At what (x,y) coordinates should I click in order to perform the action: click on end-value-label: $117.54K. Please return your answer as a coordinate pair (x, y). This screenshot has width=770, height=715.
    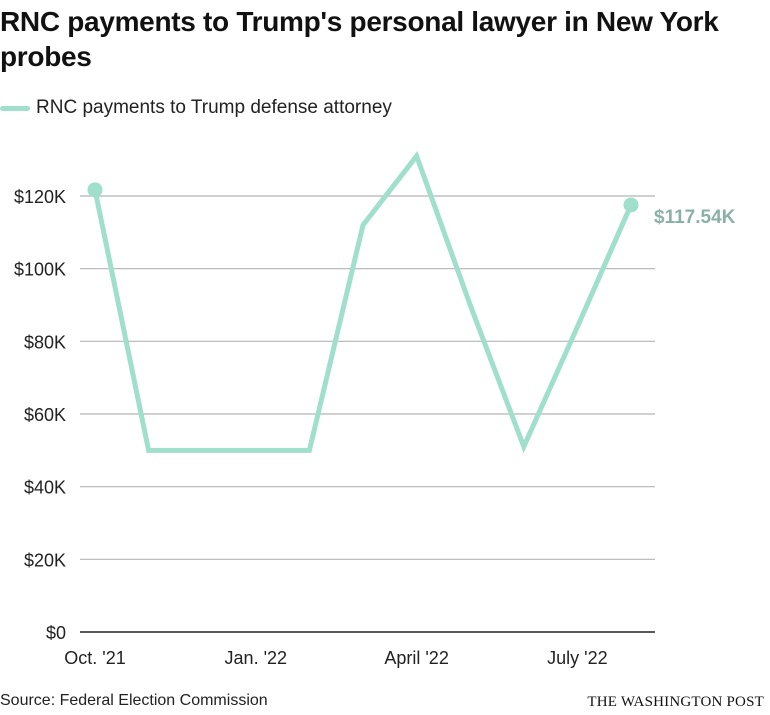
    Looking at the image, I should click on (695, 217).